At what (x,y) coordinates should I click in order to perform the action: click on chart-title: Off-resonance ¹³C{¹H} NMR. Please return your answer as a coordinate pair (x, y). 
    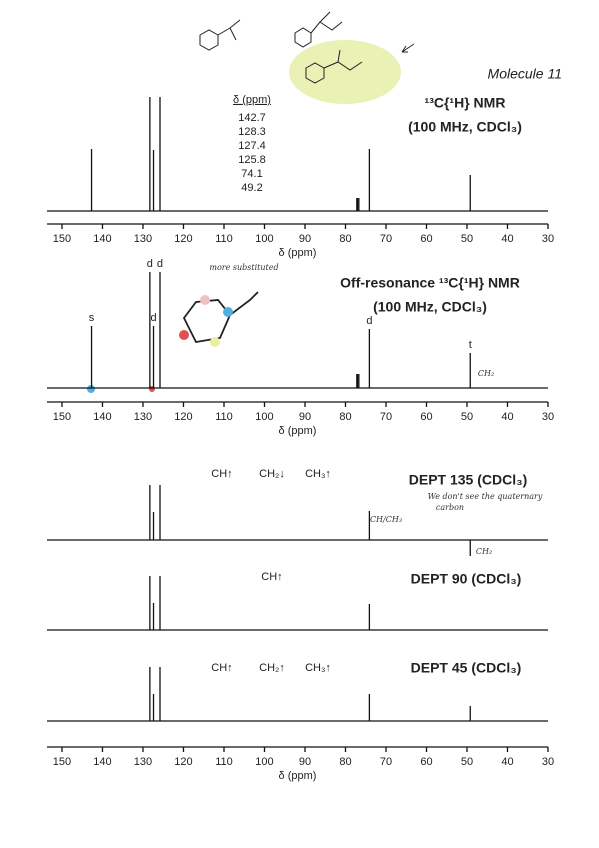
    Looking at the image, I should click on (430, 283).